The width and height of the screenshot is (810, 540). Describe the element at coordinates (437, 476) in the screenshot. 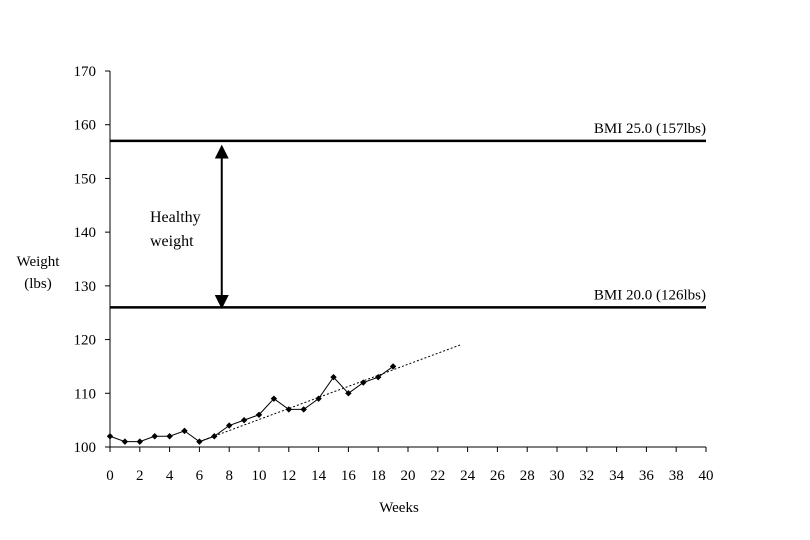

I see `x-tick-label: 22` at that location.